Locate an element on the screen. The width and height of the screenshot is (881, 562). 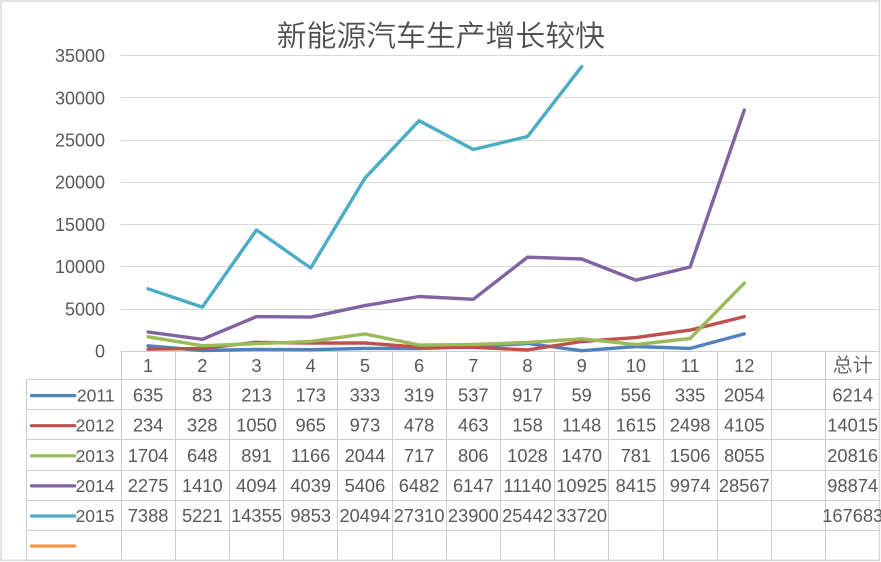
svg-text: 23900 is located at coordinates (473, 515).